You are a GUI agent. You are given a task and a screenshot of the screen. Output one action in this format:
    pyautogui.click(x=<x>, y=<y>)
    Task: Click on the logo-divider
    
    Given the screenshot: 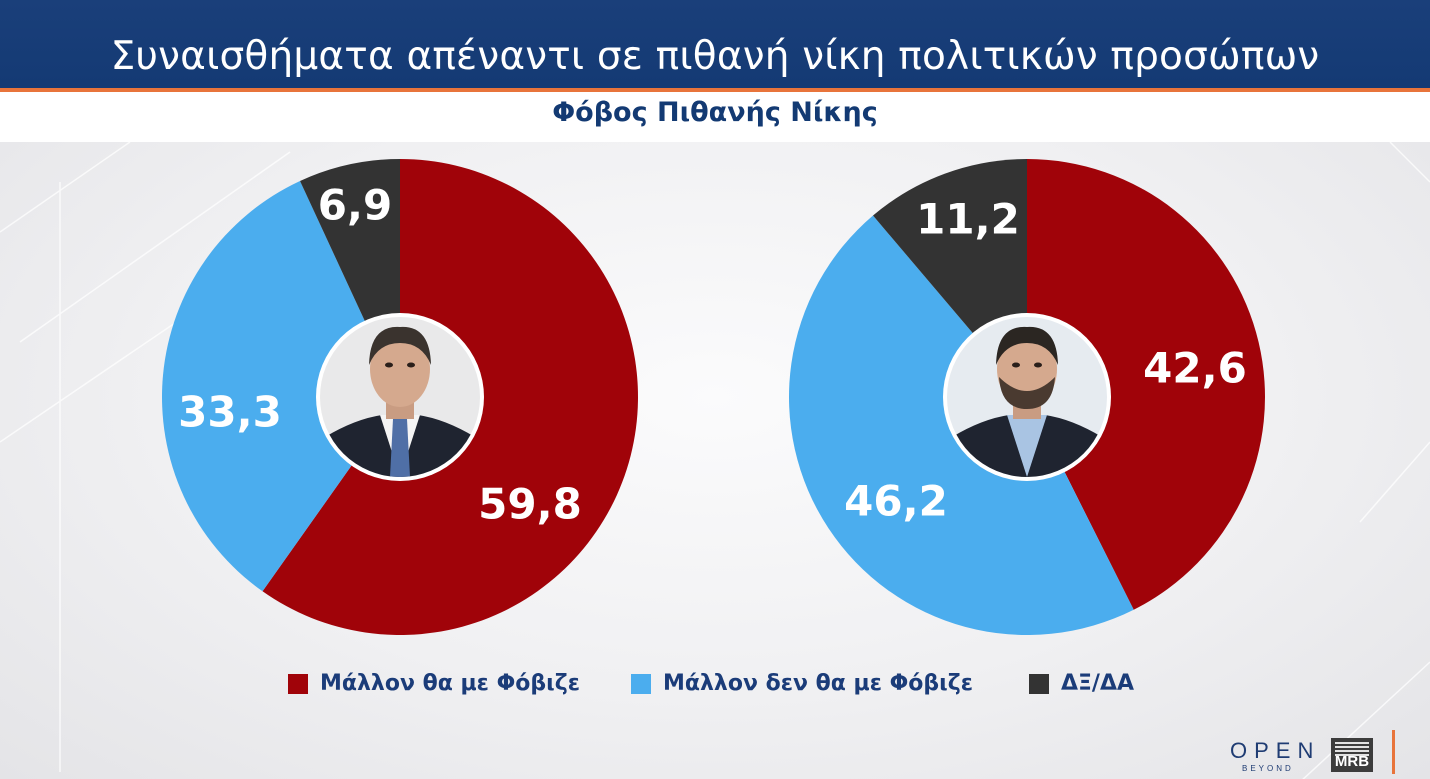 What is the action you would take?
    pyautogui.click(x=1393, y=752)
    